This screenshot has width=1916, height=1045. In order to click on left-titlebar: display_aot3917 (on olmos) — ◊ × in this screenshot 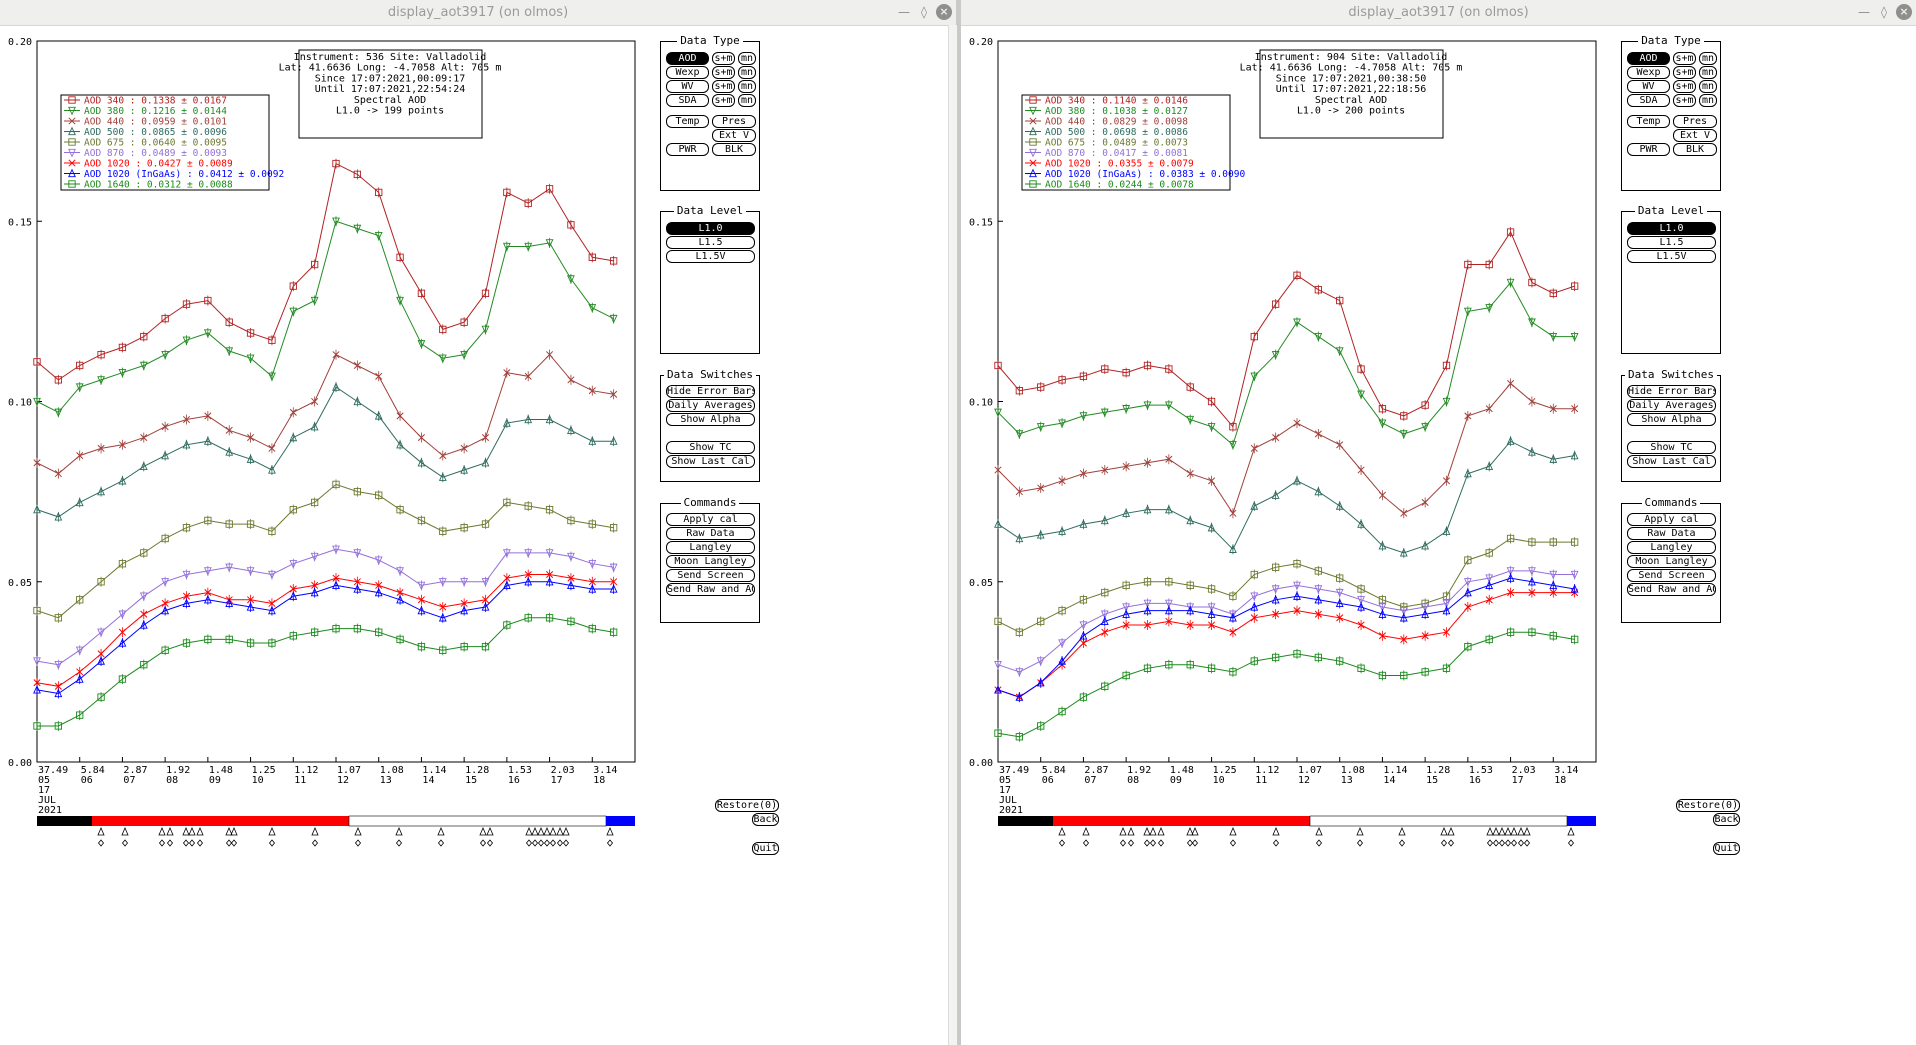, I will do `click(478, 13)`.